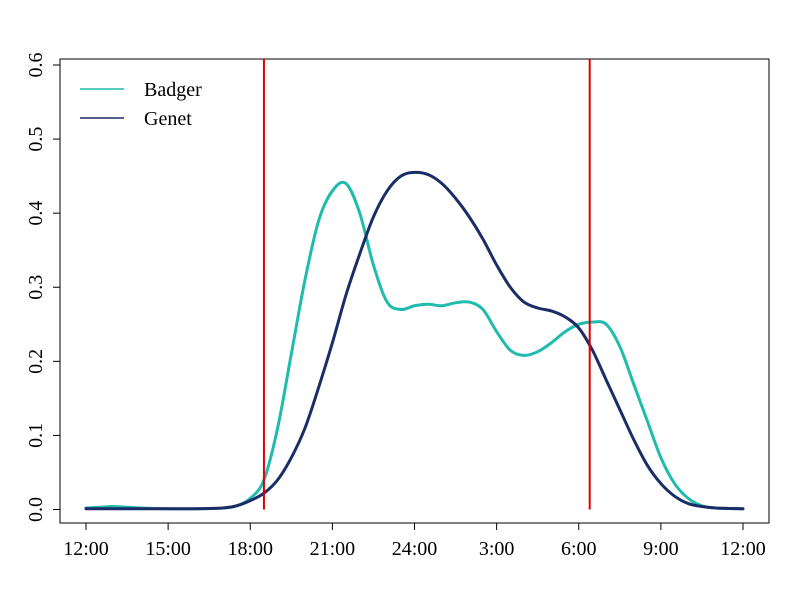 The height and width of the screenshot is (600, 800). I want to click on y-tick-label: 0.5, so click(36, 139).